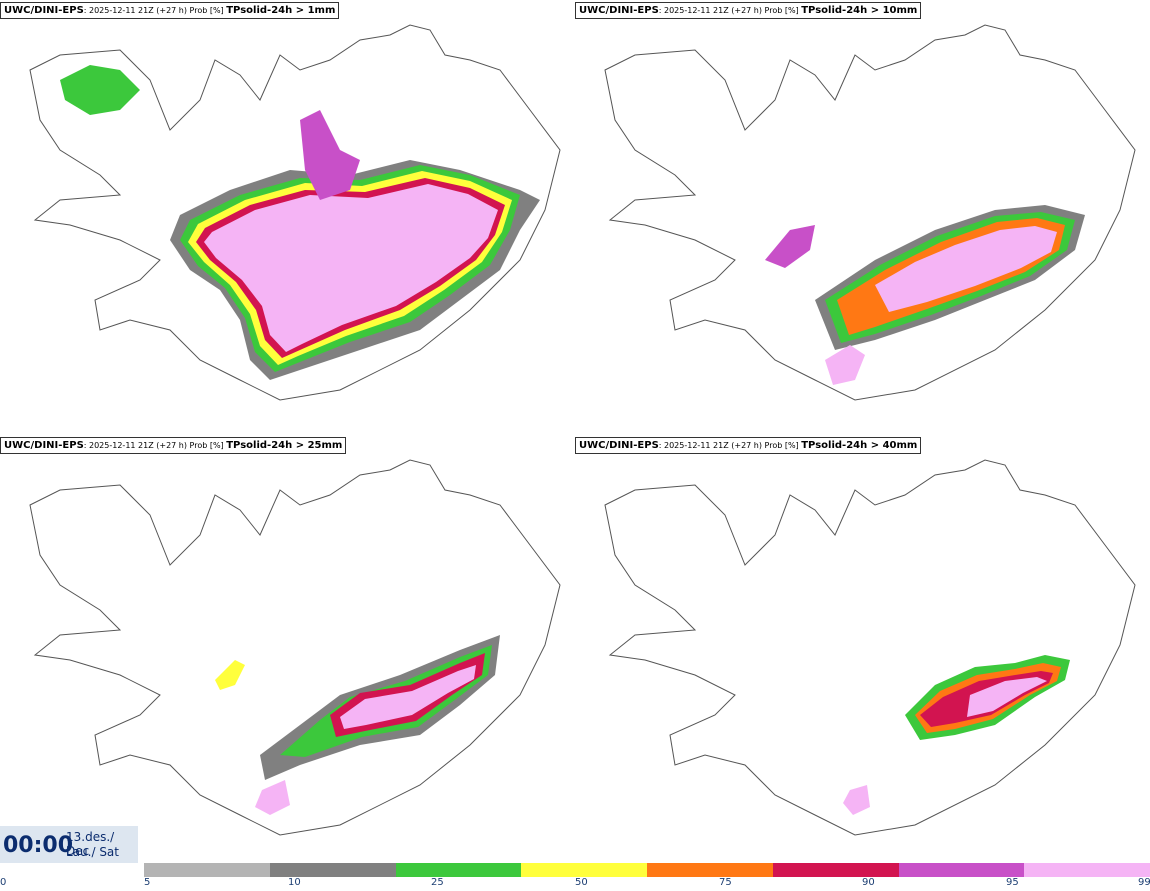  Describe the element at coordinates (868, 882) in the screenshot. I see `colorbar-tick-label: 90` at that location.